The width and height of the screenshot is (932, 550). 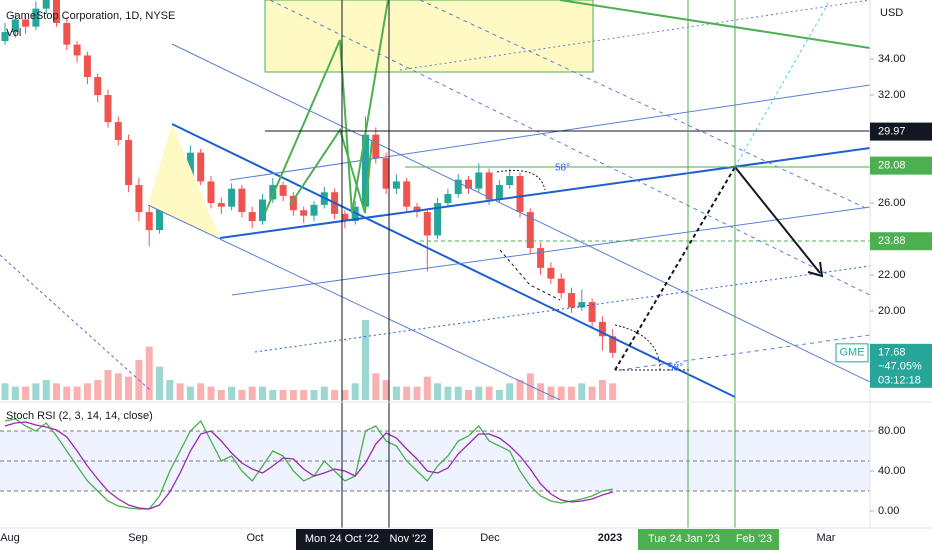 What do you see at coordinates (79, 416) in the screenshot?
I see `stoch-title: Stoch RSI (2, 3, 14, 14, close)` at bounding box center [79, 416].